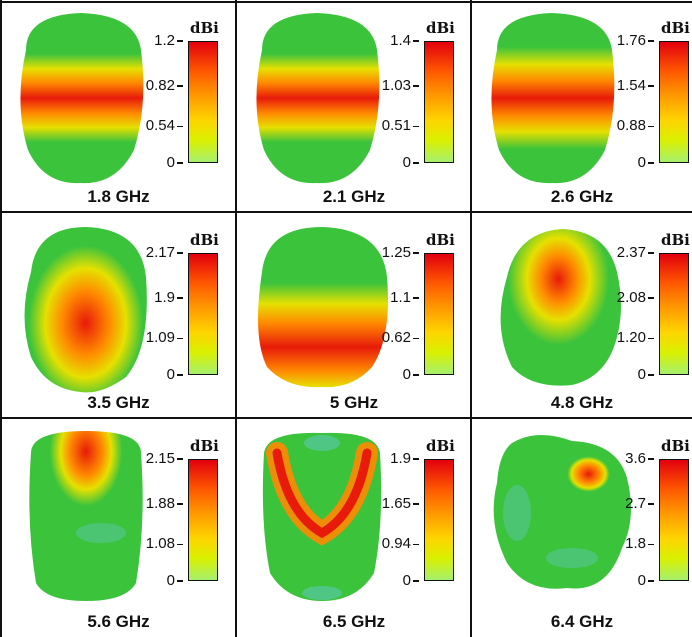  I want to click on colorbar-tick-label: 0.51, so click(398, 125).